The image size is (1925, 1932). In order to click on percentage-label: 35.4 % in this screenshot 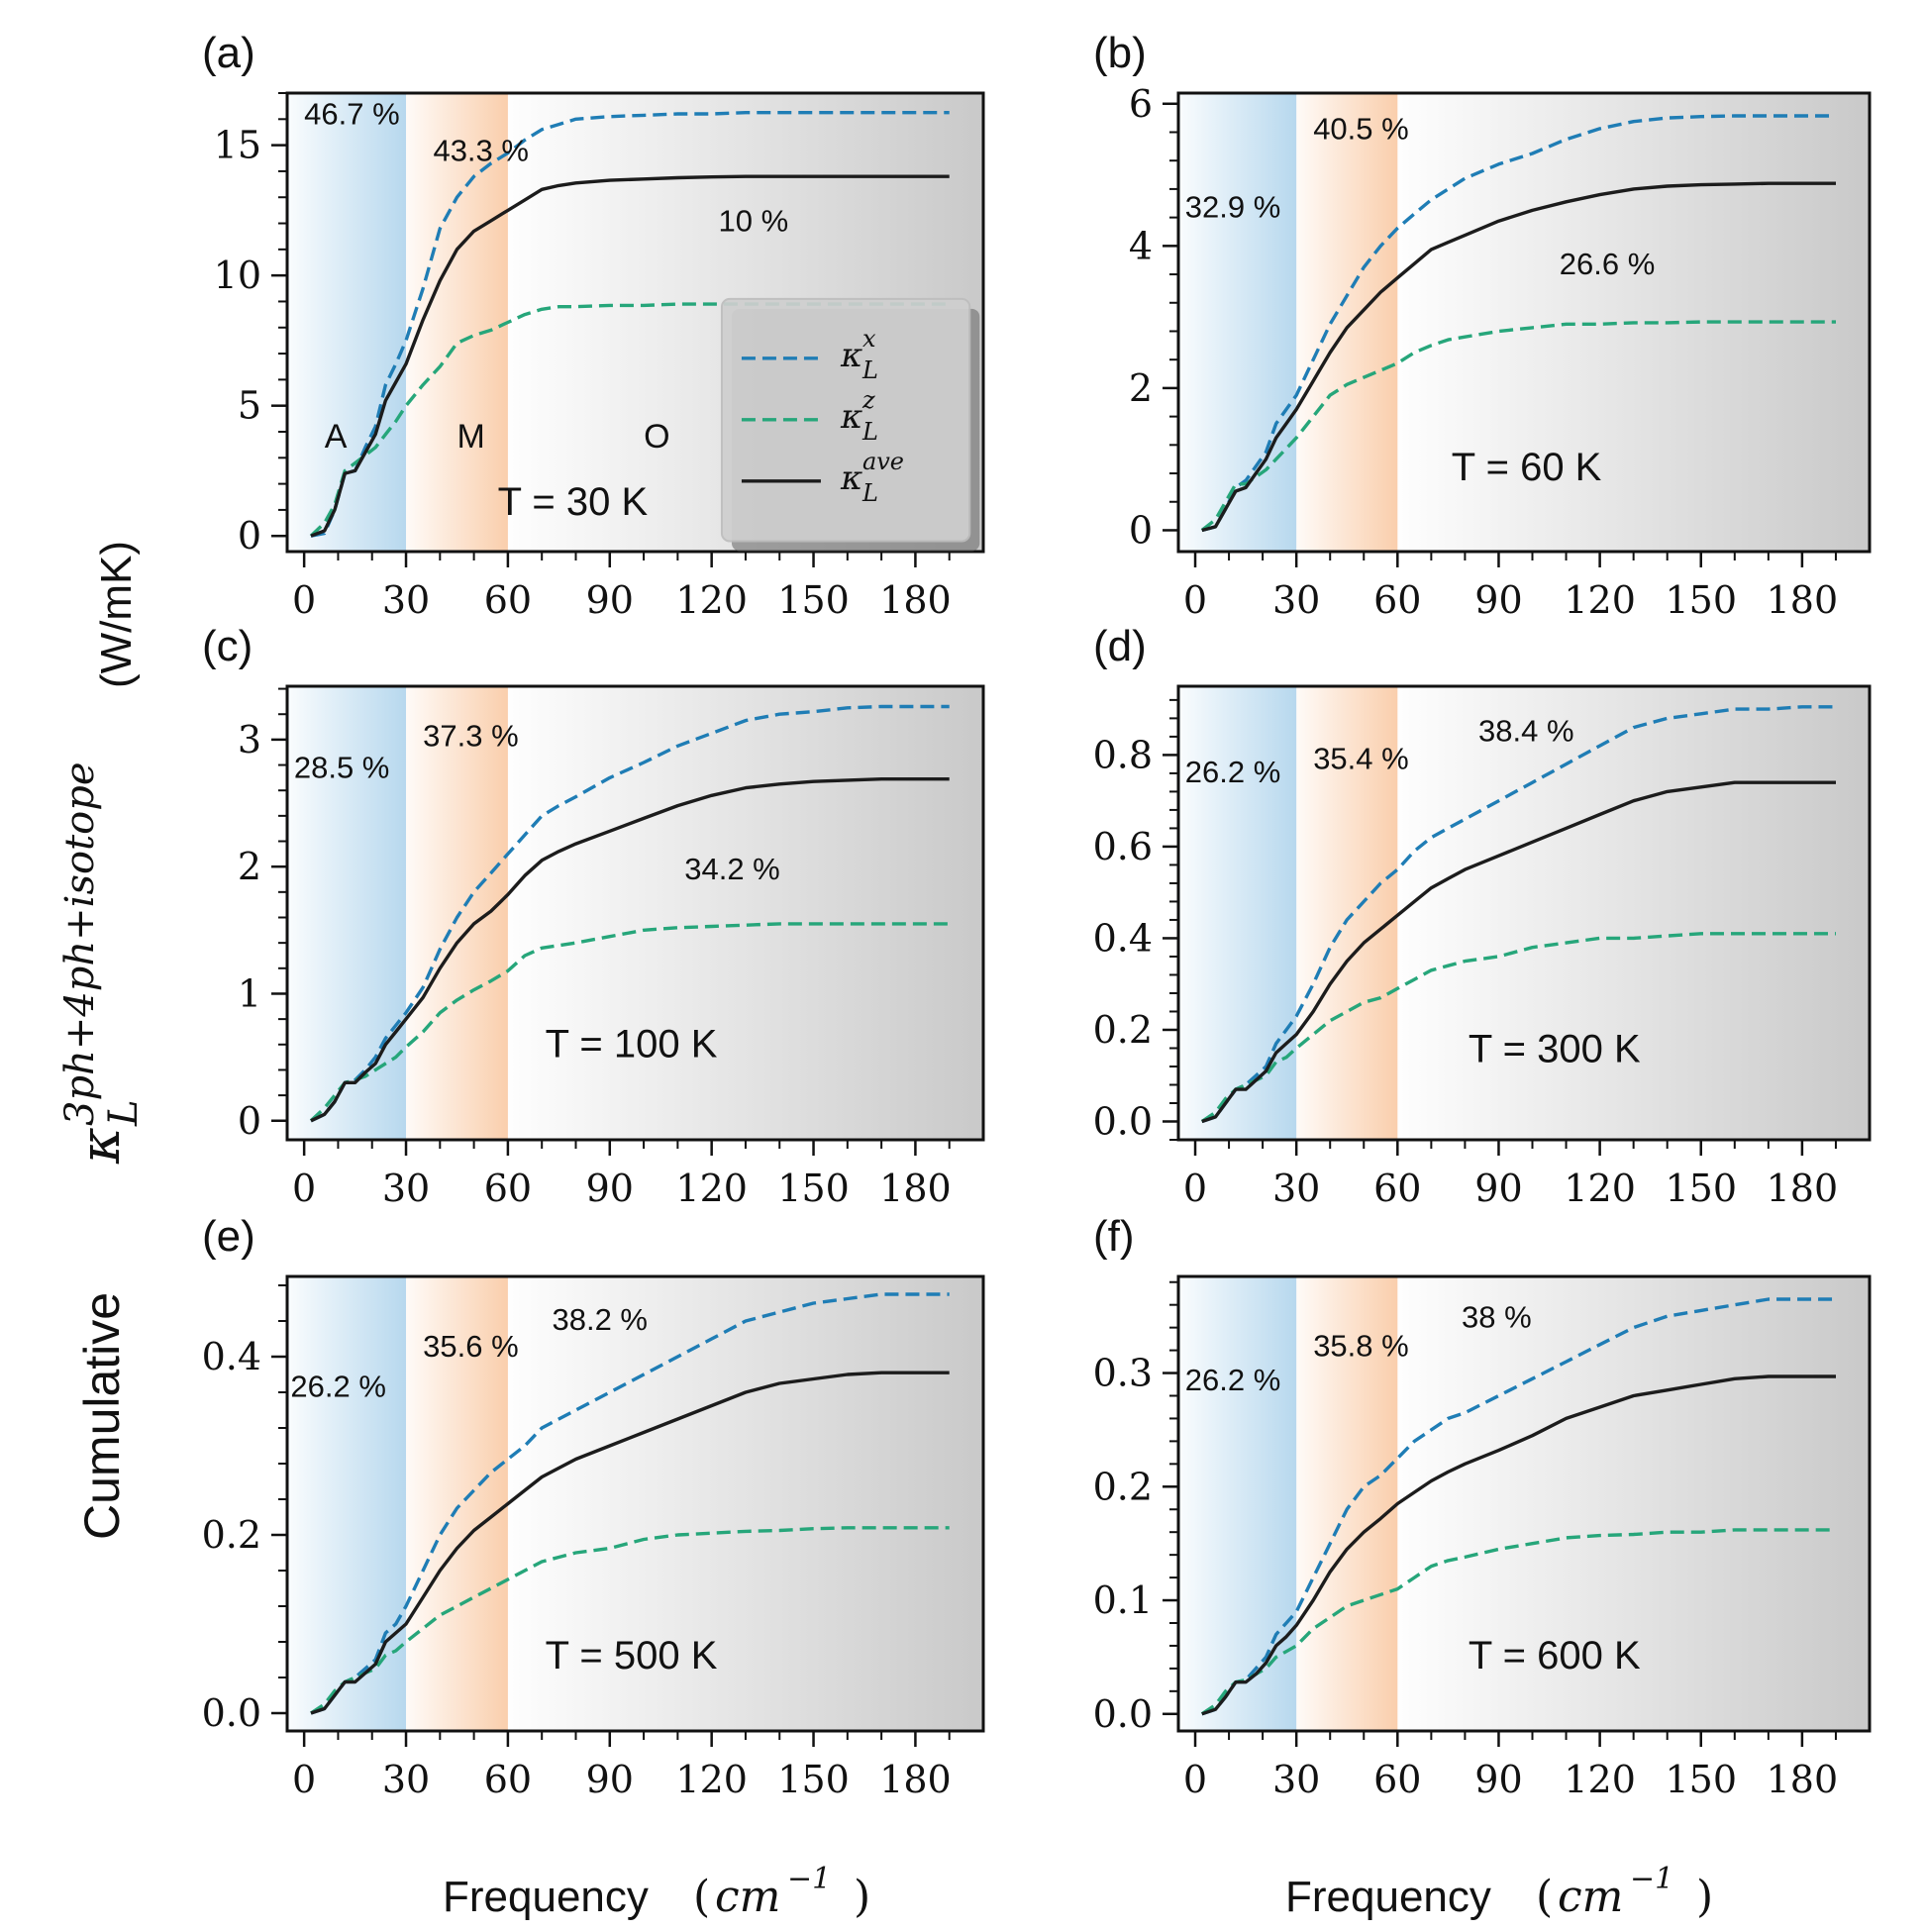, I will do `click(1361, 758)`.